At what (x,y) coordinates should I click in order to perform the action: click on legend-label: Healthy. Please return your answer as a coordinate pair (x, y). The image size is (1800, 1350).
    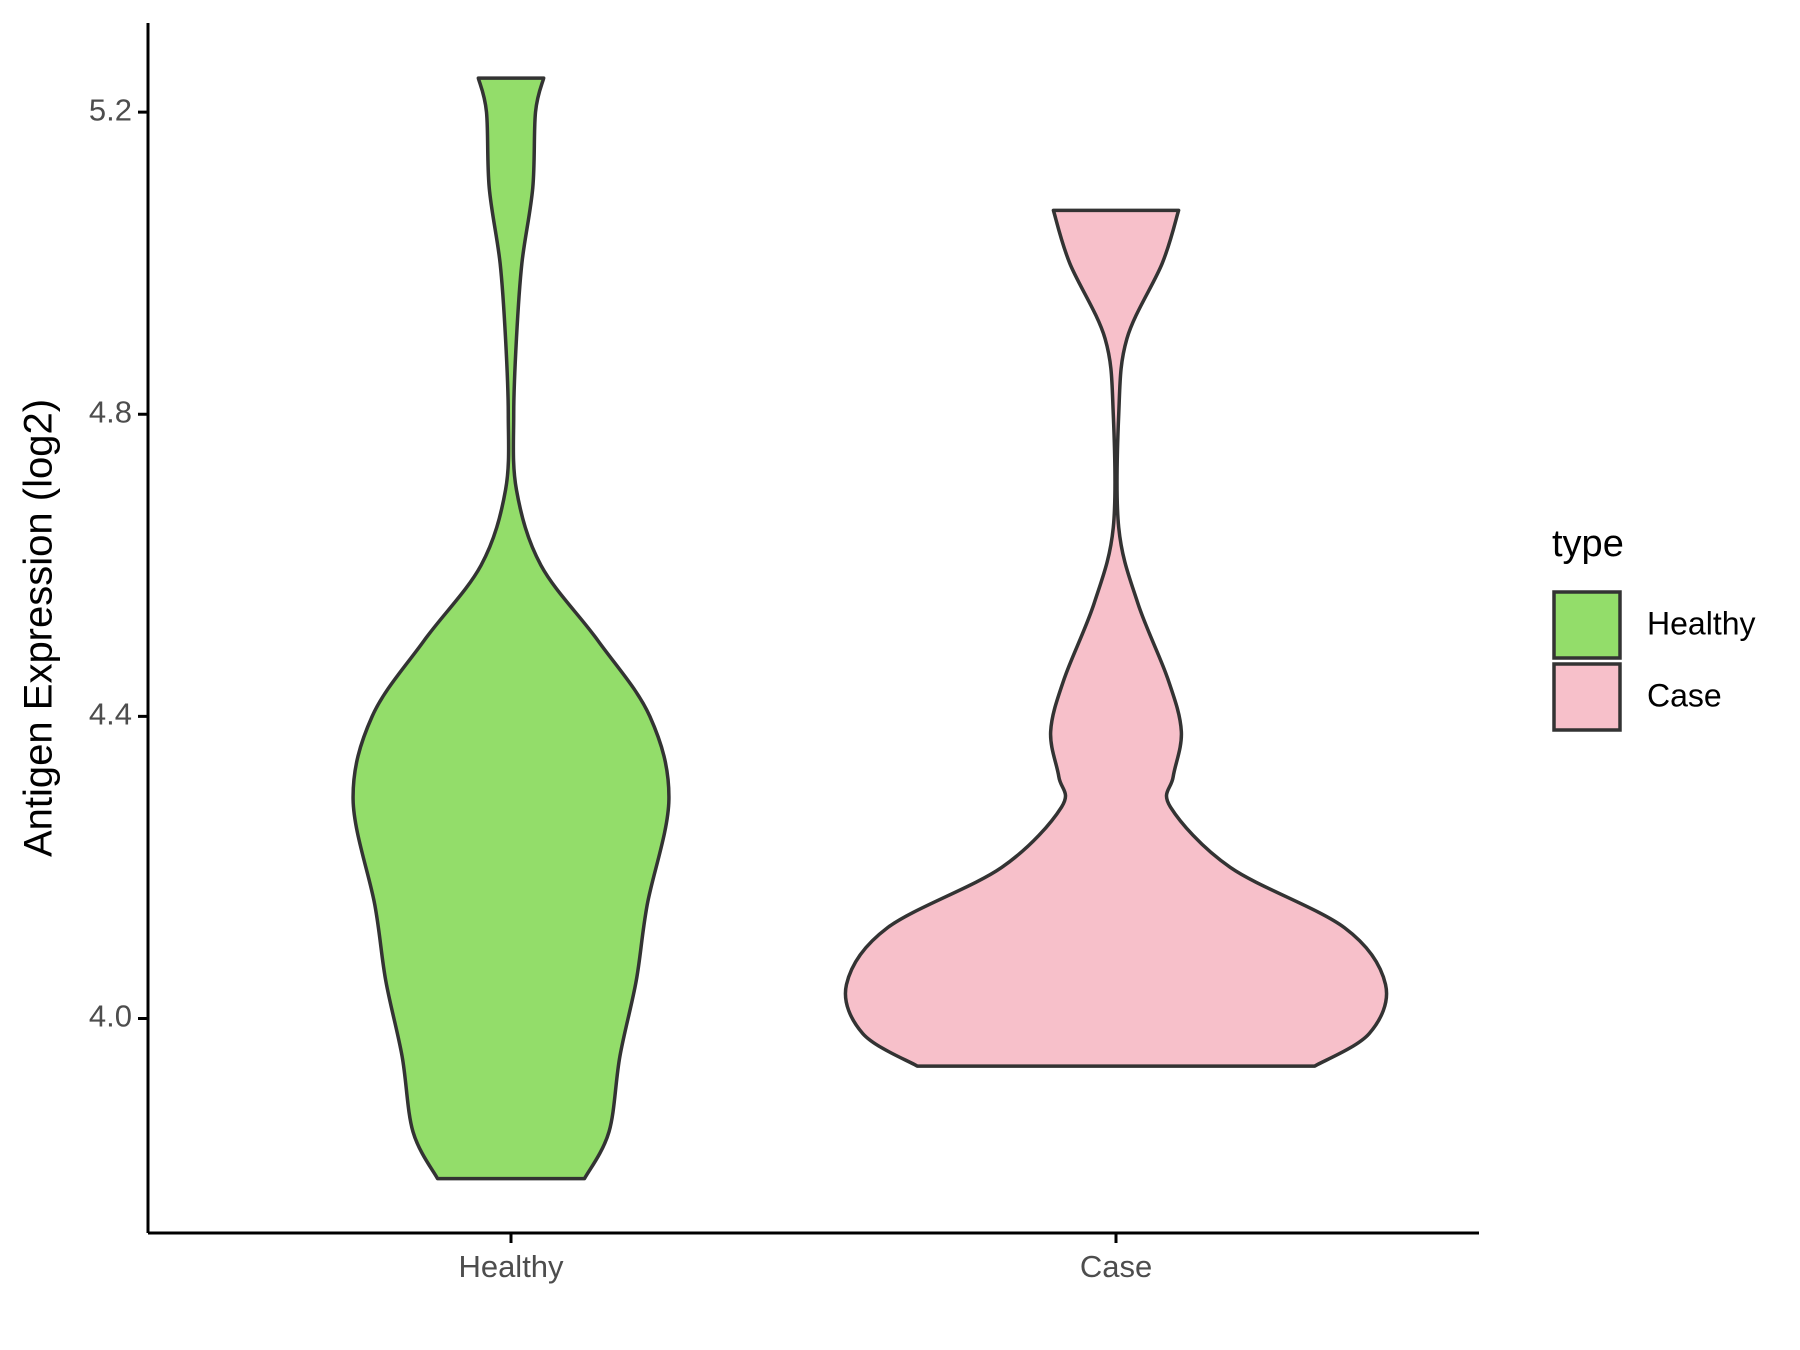
    Looking at the image, I should click on (1701, 623).